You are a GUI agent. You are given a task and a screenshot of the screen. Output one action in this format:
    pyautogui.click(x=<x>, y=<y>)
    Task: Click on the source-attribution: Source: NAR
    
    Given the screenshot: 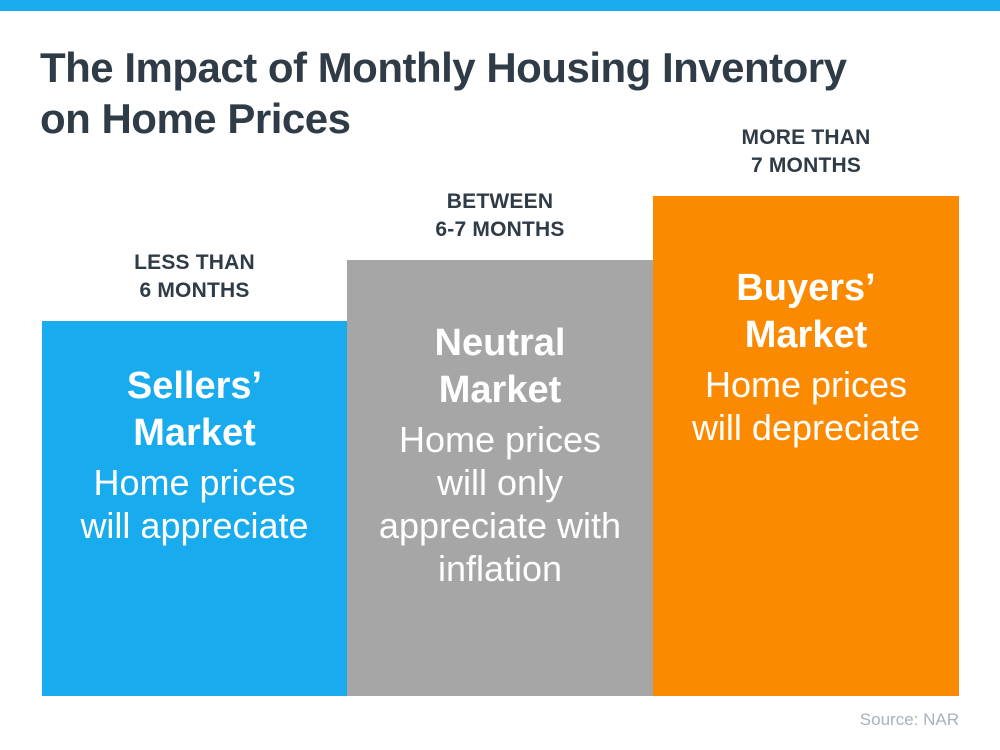 What is the action you would take?
    pyautogui.click(x=909, y=719)
    